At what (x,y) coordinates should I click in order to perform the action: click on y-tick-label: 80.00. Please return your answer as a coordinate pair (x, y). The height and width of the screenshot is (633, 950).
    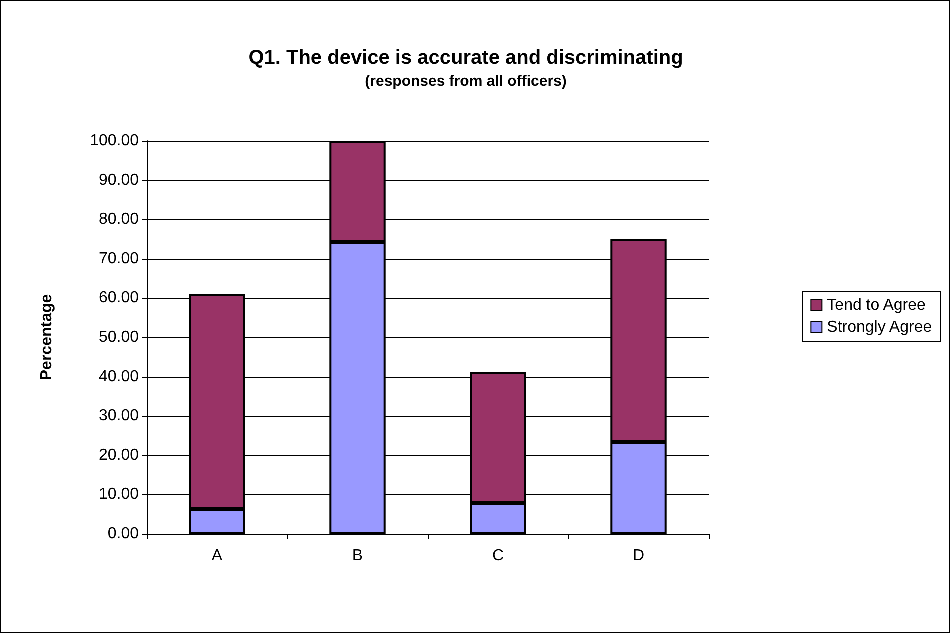
    Looking at the image, I should click on (119, 219).